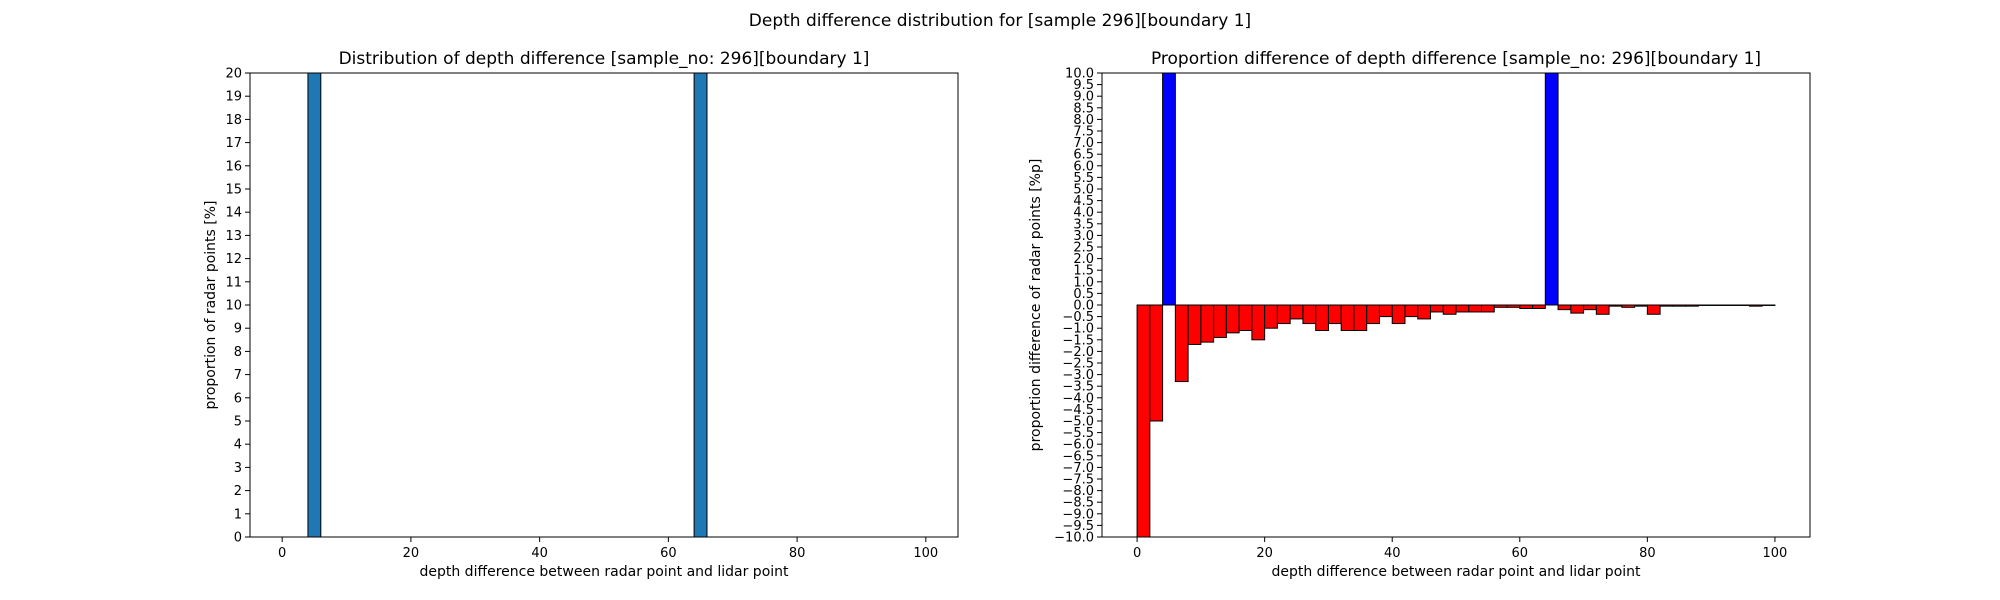 The width and height of the screenshot is (2000, 600). Describe the element at coordinates (1083, 155) in the screenshot. I see `ytick-label-1-33: 6.5` at that location.